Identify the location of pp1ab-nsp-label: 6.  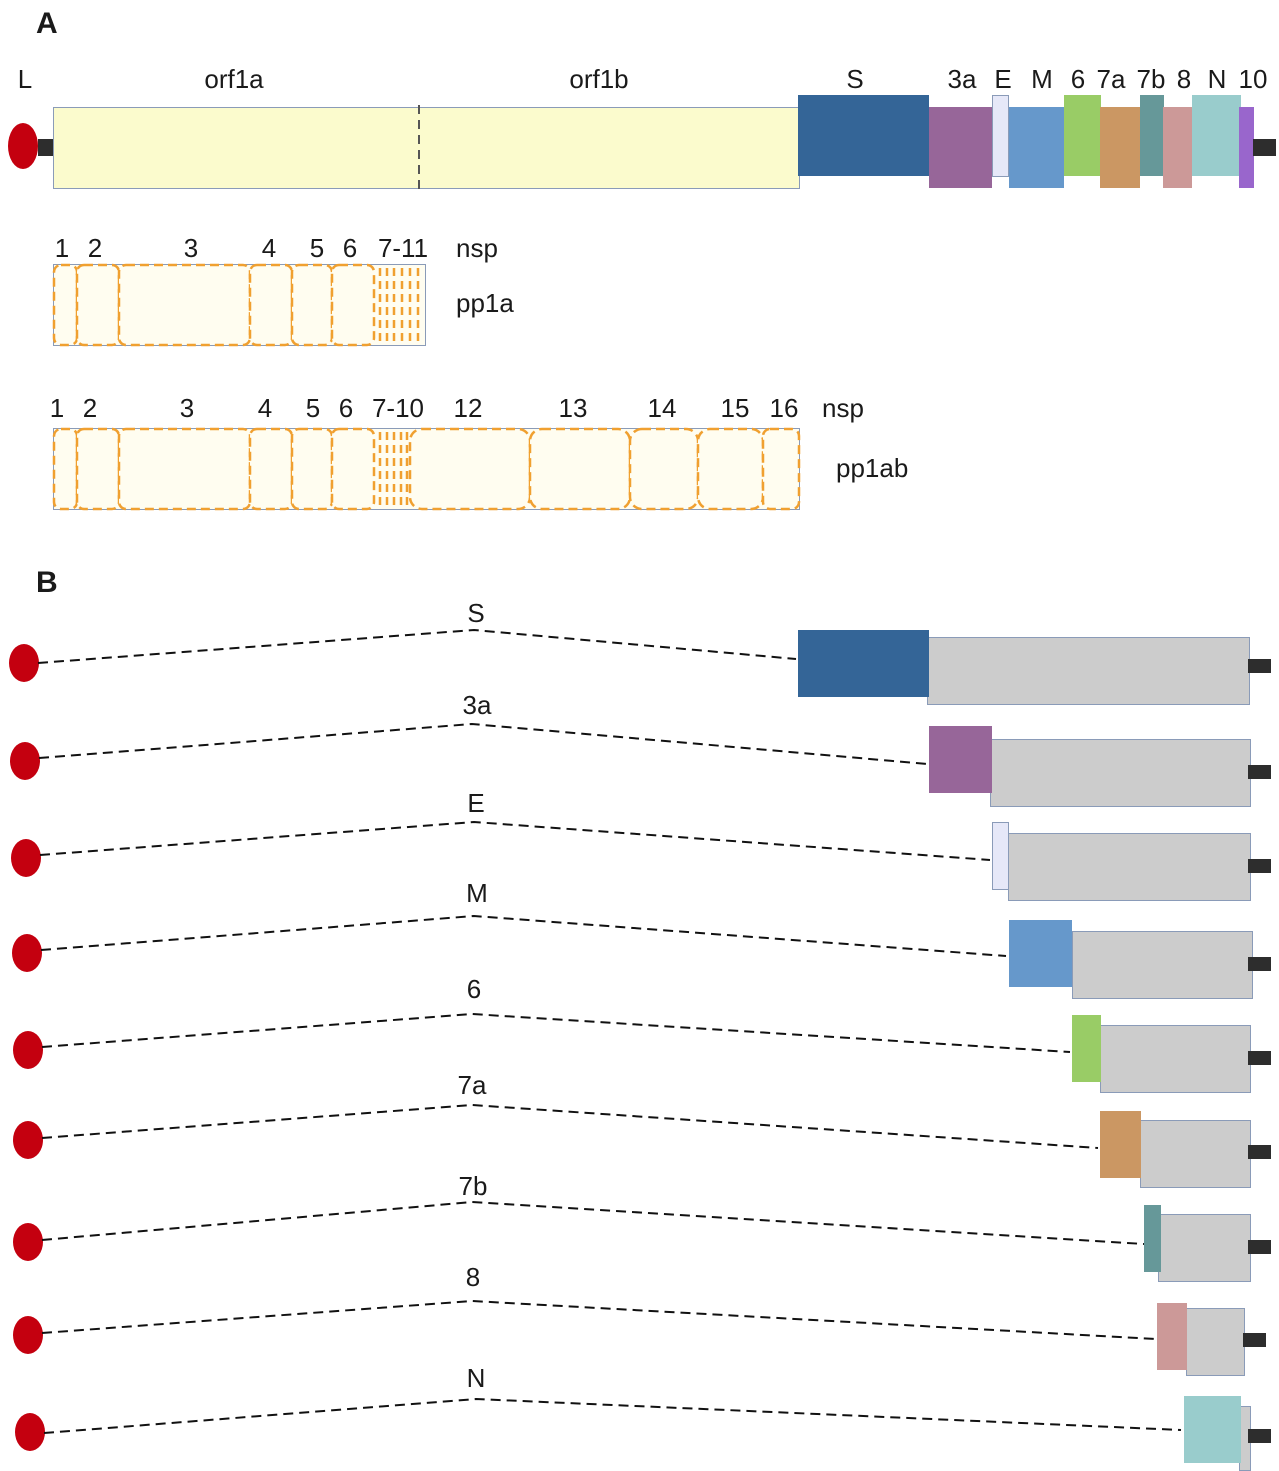
(346, 408).